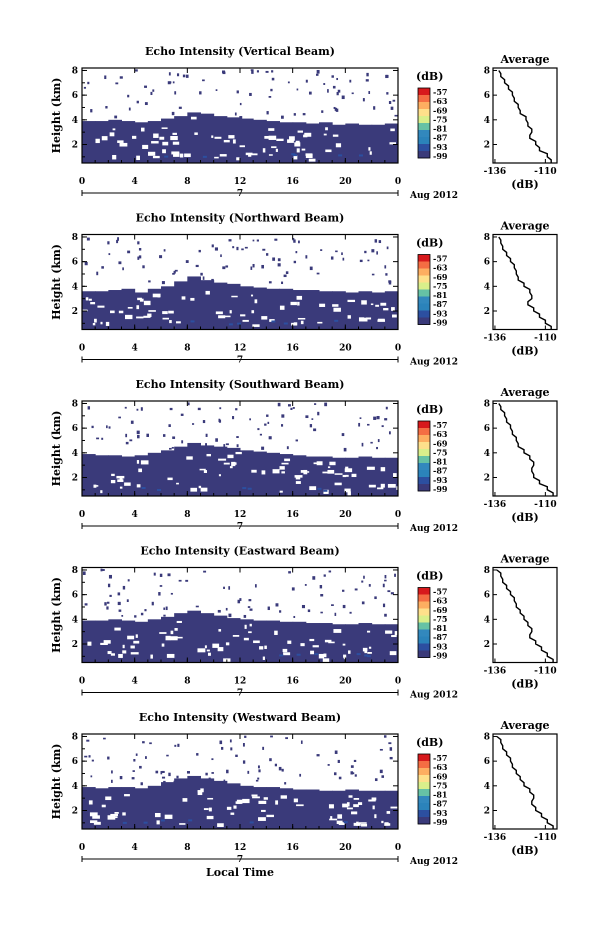 Image resolution: width=612 pixels, height=929 pixels. What do you see at coordinates (240, 515) in the screenshot?
I see `x-tick-label: 12` at bounding box center [240, 515].